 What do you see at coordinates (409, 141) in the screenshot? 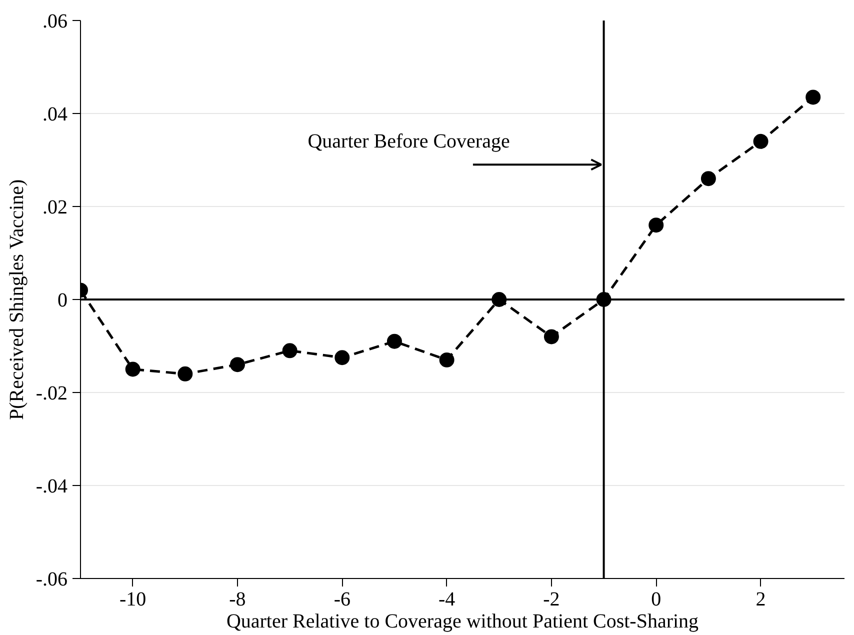
I see `annotation: Quarter Before Coverage` at bounding box center [409, 141].